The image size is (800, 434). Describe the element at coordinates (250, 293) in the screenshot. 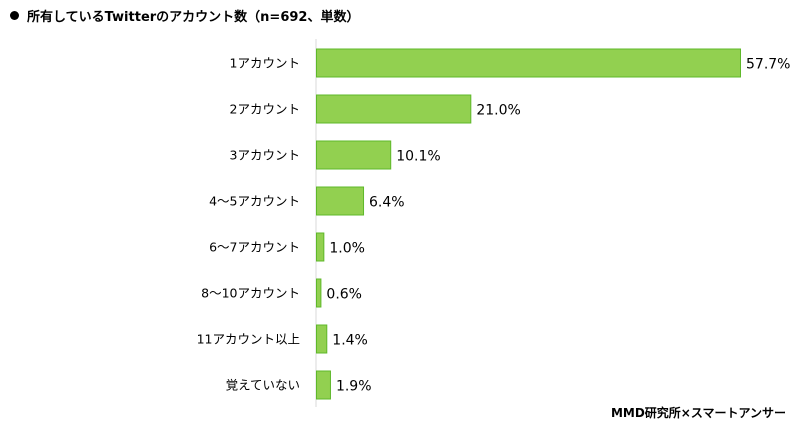

I see `category-label: 8～10アカウント` at that location.